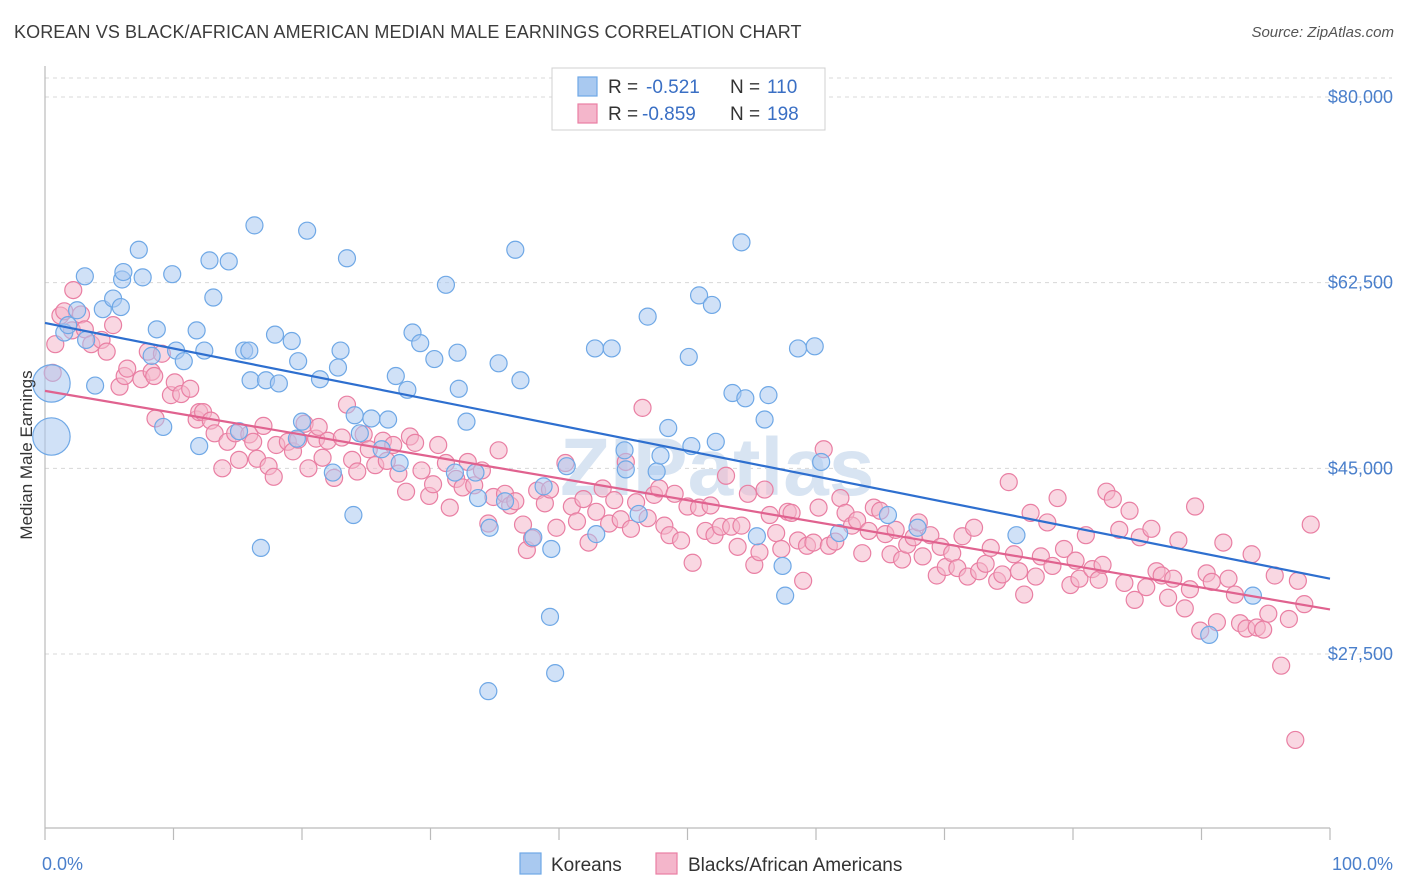  Describe the element at coordinates (1360, 654) in the screenshot. I see `y-tick-label-0: $27,500` at that location.